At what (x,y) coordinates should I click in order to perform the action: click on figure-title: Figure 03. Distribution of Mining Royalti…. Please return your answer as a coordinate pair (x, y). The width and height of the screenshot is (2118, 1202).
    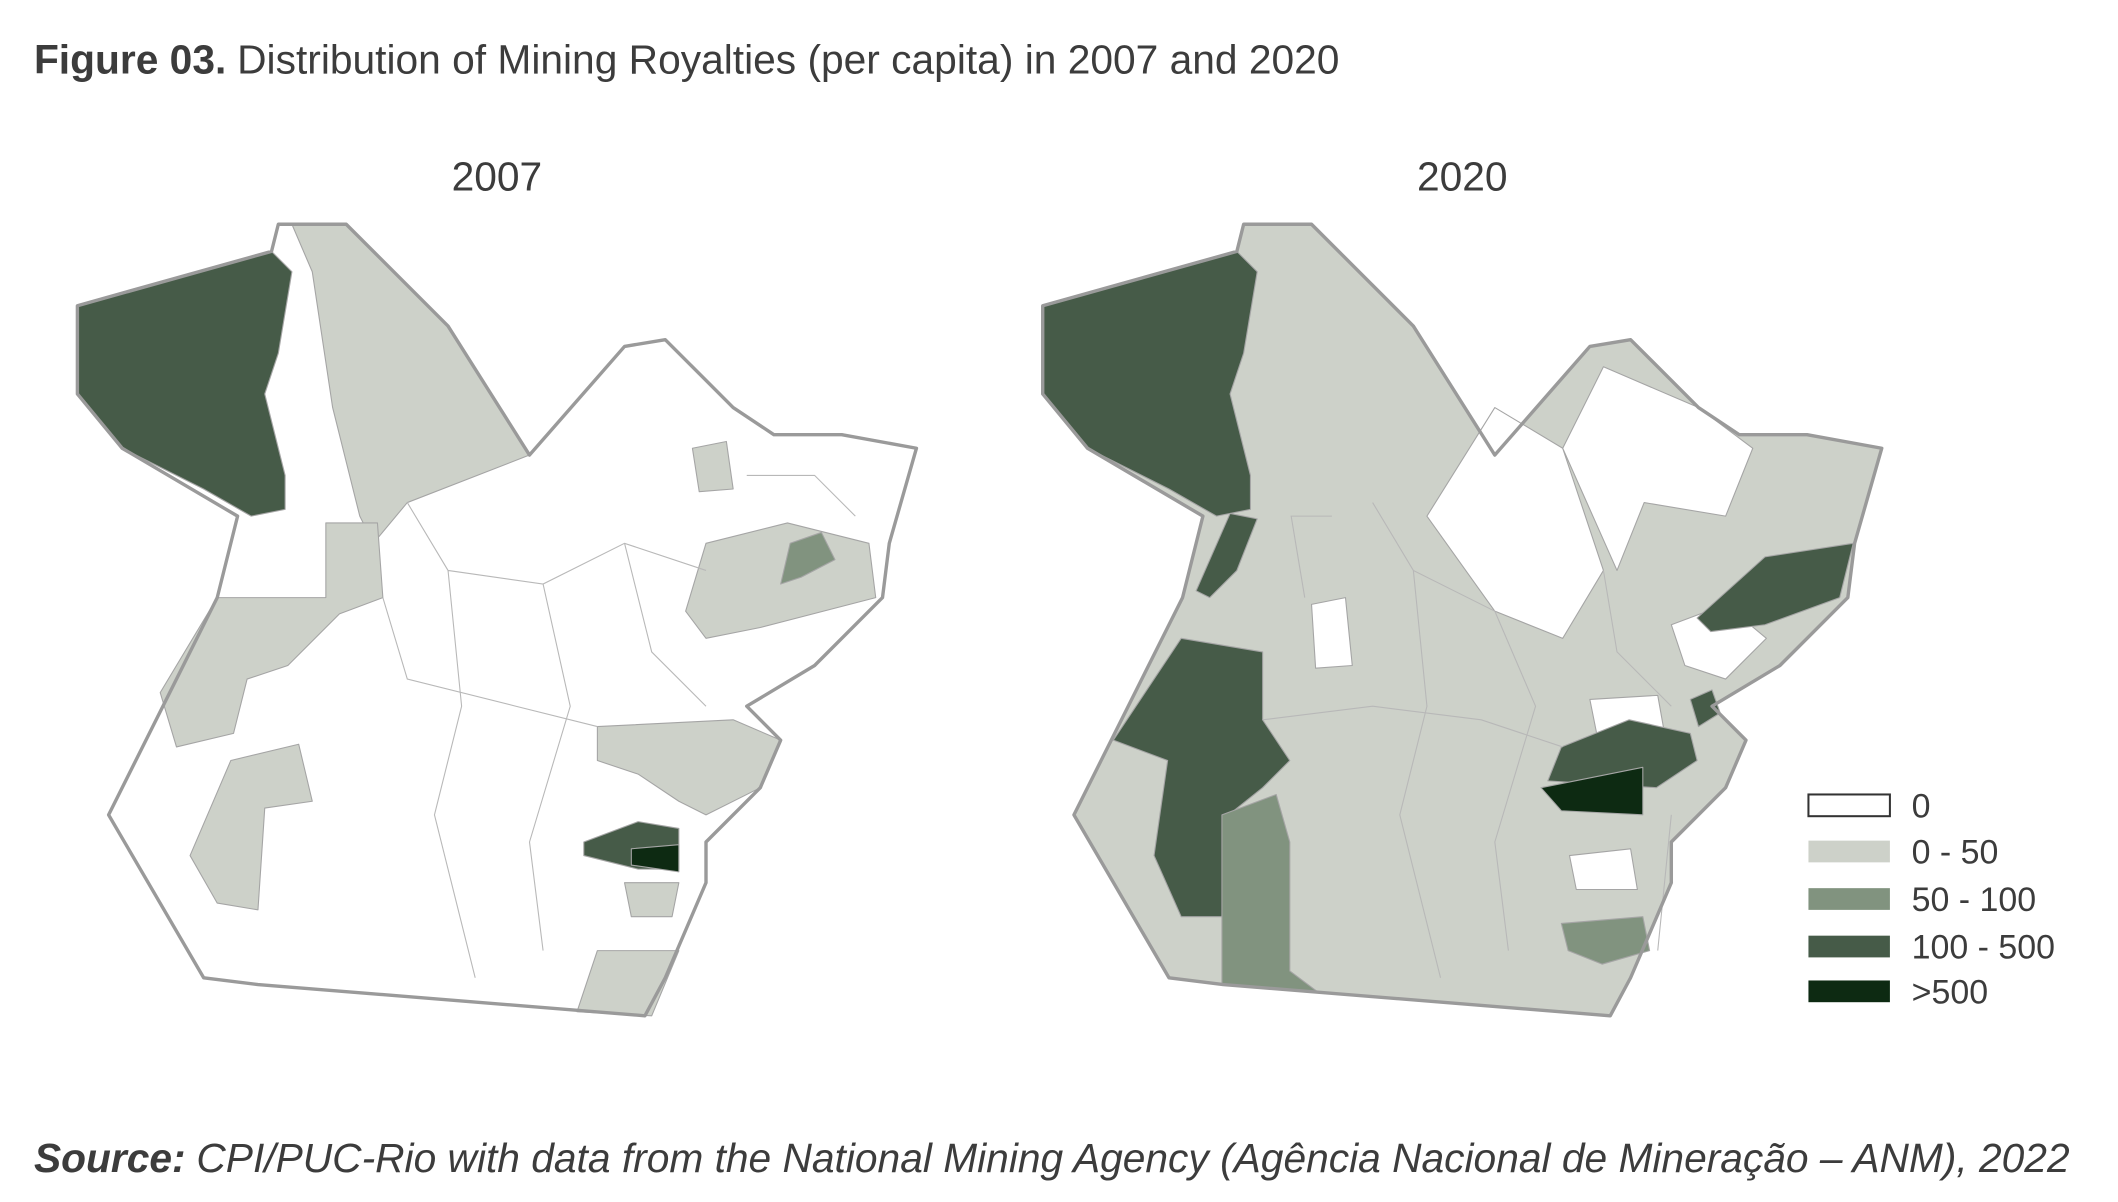
    Looking at the image, I should click on (687, 60).